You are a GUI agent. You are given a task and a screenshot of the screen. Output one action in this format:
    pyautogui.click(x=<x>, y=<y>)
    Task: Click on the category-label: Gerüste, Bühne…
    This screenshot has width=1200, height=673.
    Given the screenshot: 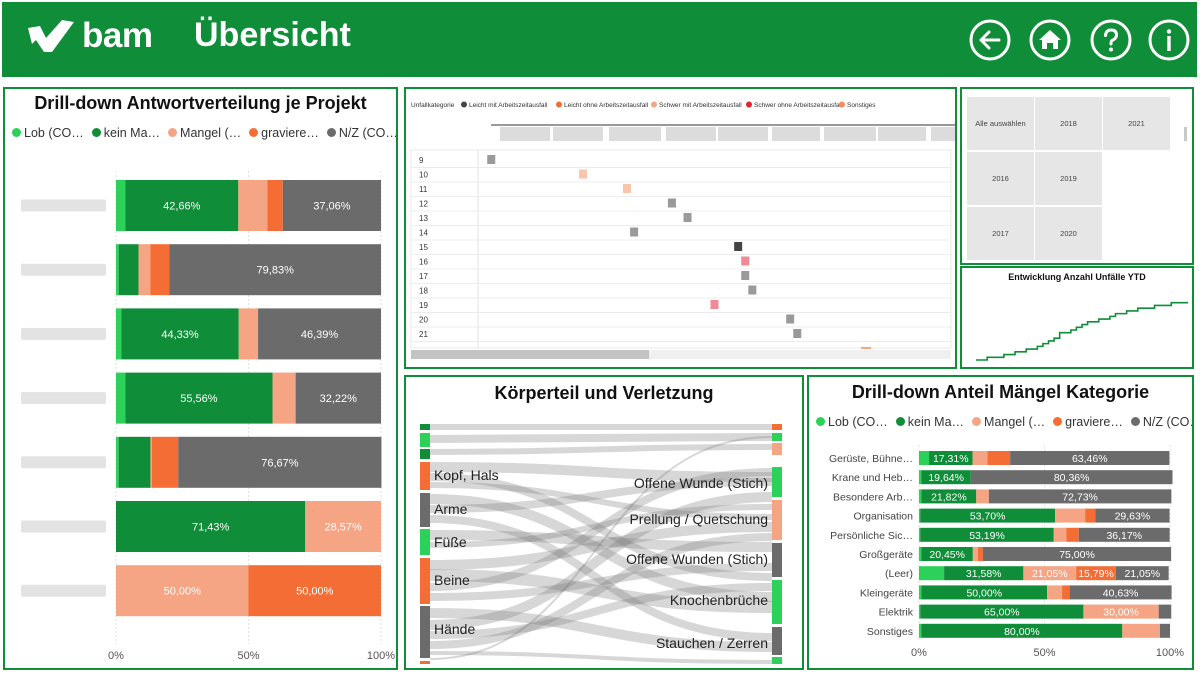 What is the action you would take?
    pyautogui.click(x=871, y=459)
    